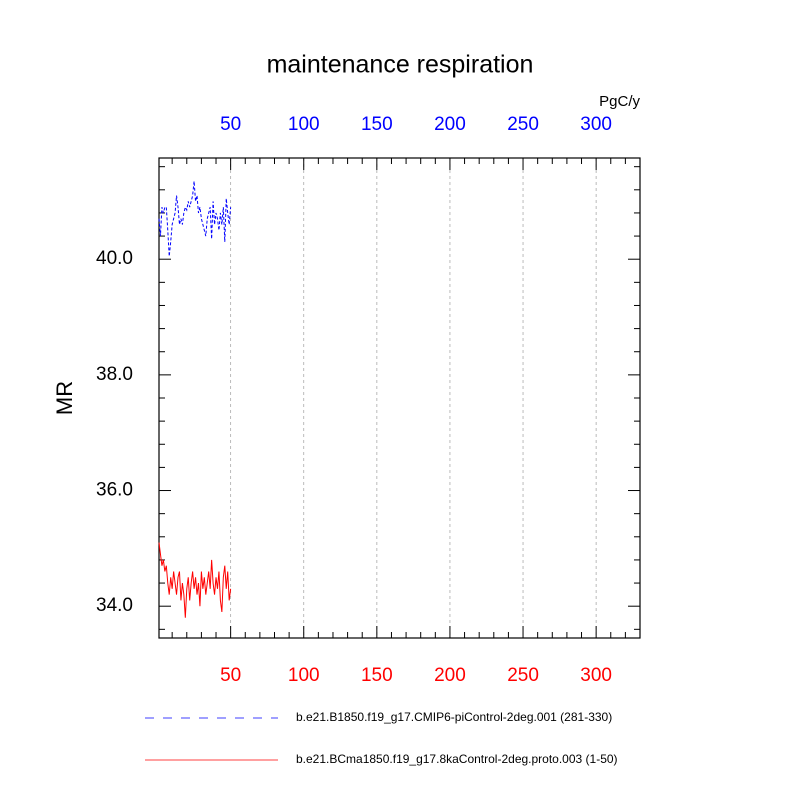 This screenshot has width=800, height=800. What do you see at coordinates (114, 374) in the screenshot?
I see `y-tick-label: 38.0` at bounding box center [114, 374].